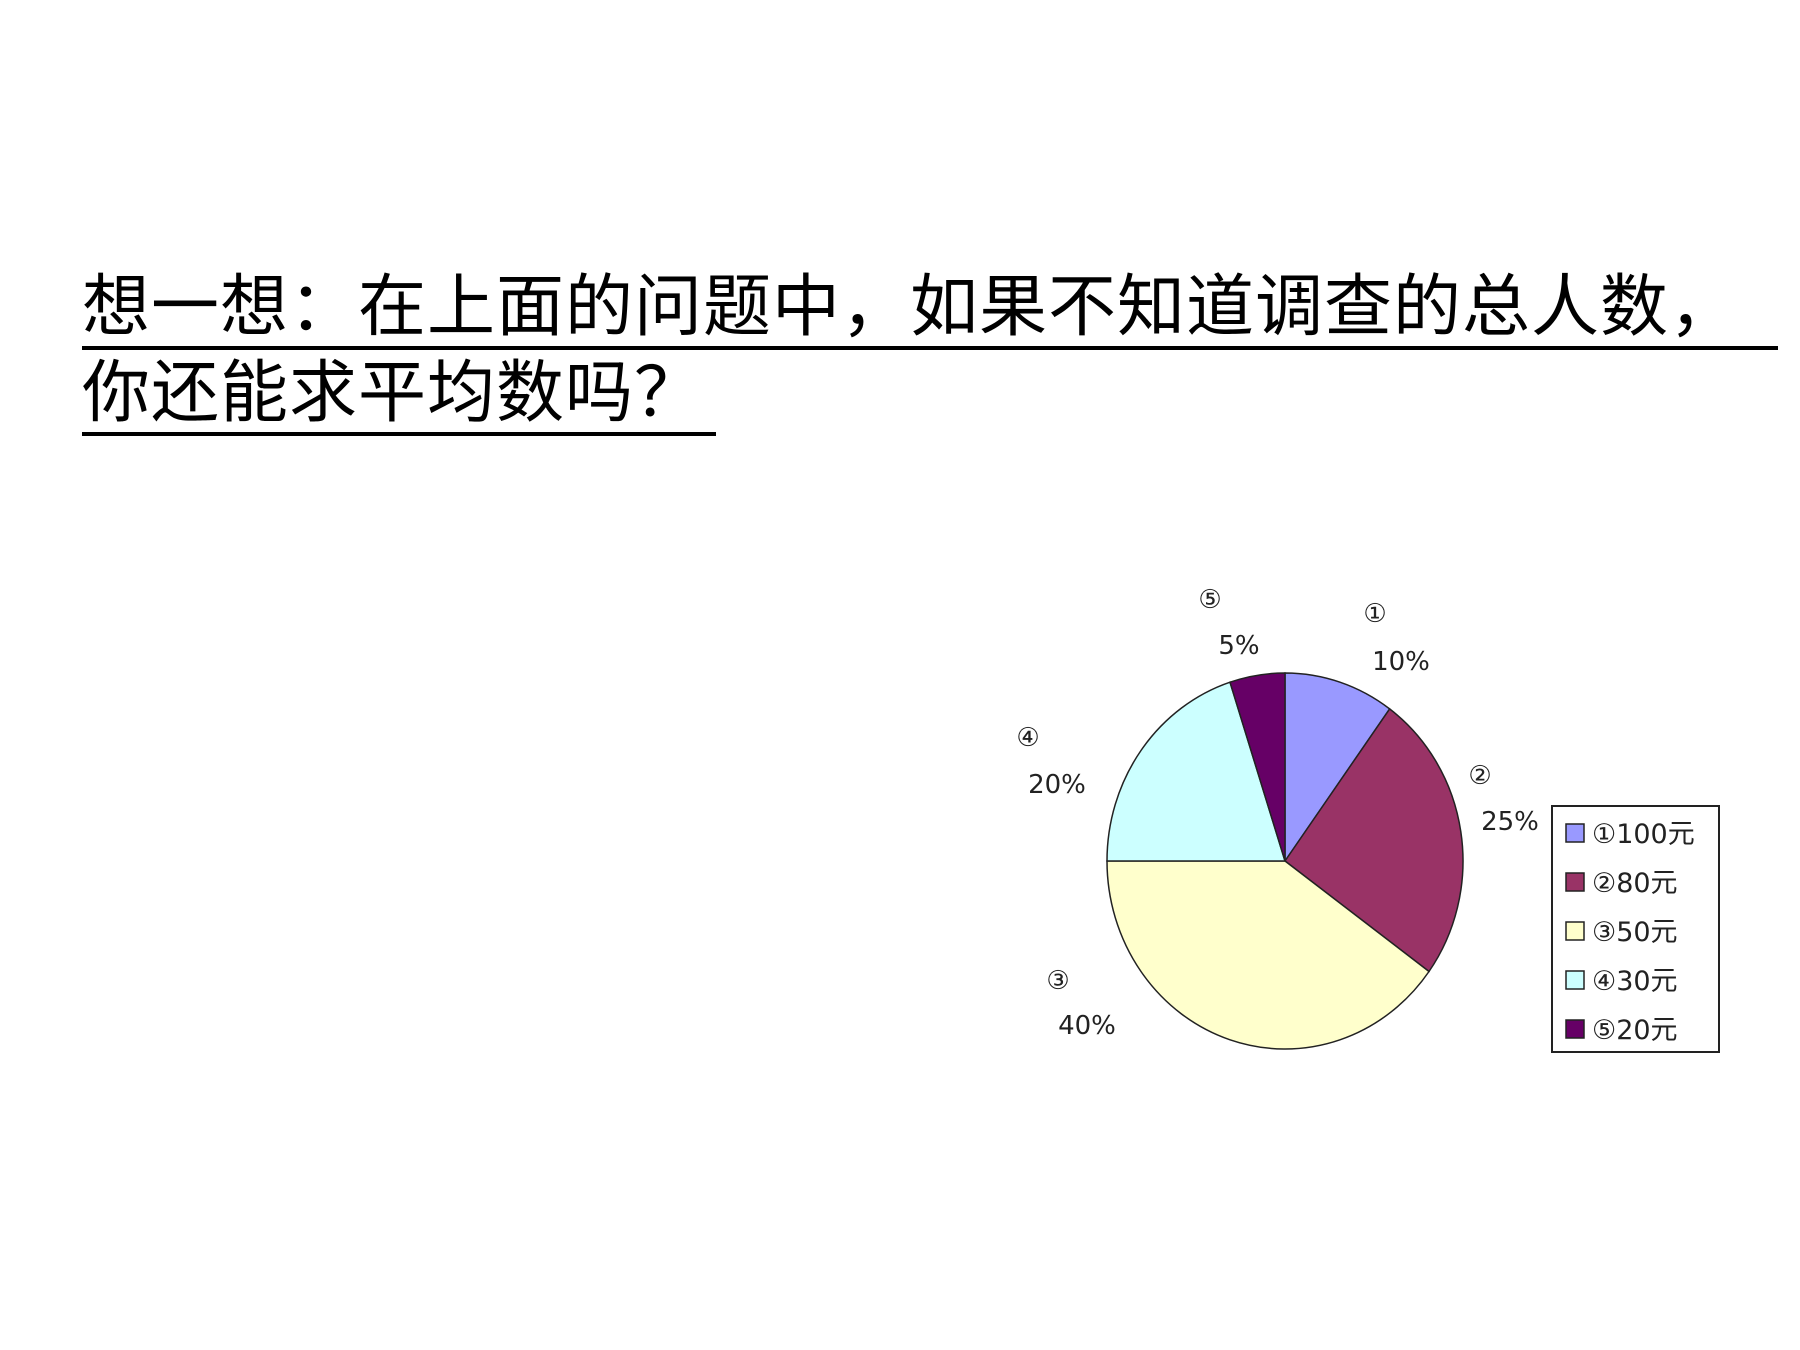 The width and height of the screenshot is (1800, 1350). Describe the element at coordinates (1479, 776) in the screenshot. I see `slice-marker-label: ②` at that location.